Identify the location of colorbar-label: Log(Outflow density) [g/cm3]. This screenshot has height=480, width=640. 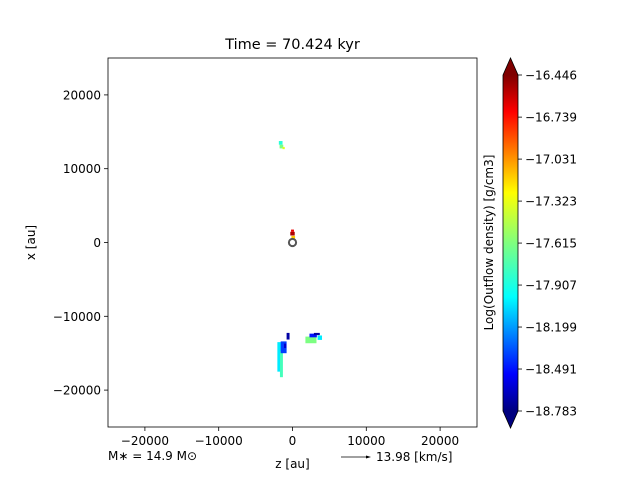
(489, 243).